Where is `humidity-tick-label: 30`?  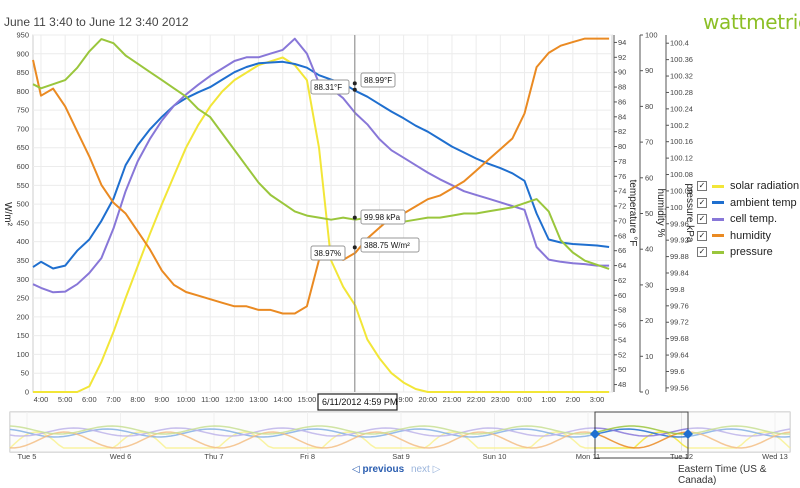 humidity-tick-label: 30 is located at coordinates (649, 284).